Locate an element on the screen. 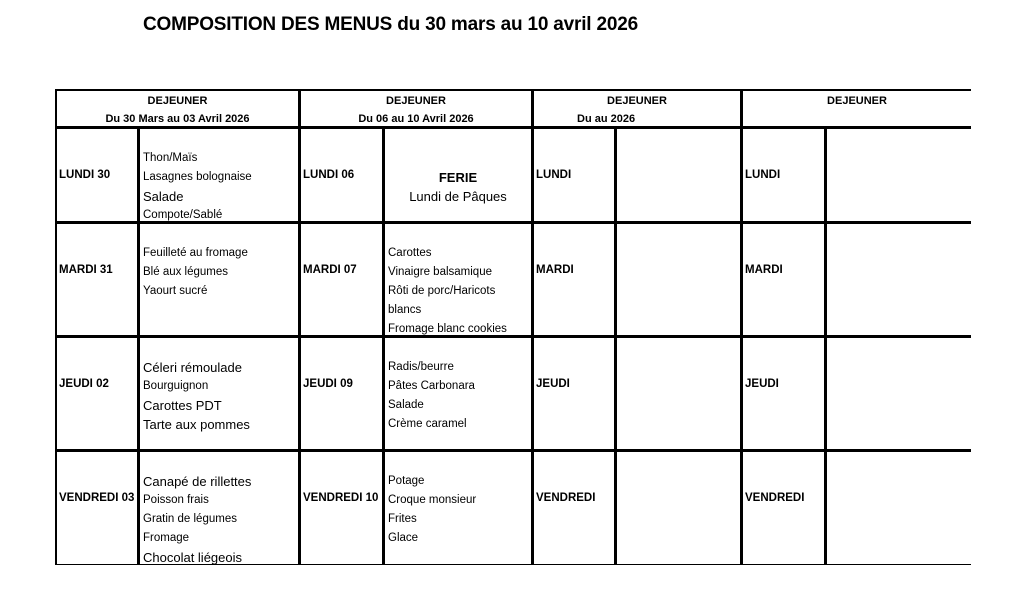 Image resolution: width=1024 pixels, height=599 pixels. menu-item: Tarte aux pommes is located at coordinates (196, 424).